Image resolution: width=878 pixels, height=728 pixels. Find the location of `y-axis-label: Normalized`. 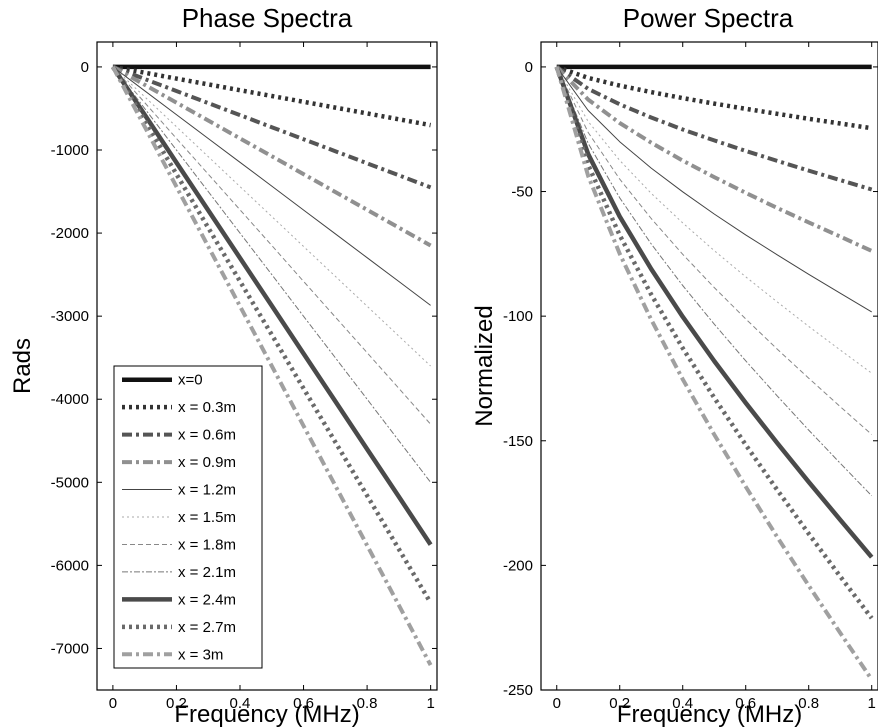

y-axis-label: Normalized is located at coordinates (484, 365).